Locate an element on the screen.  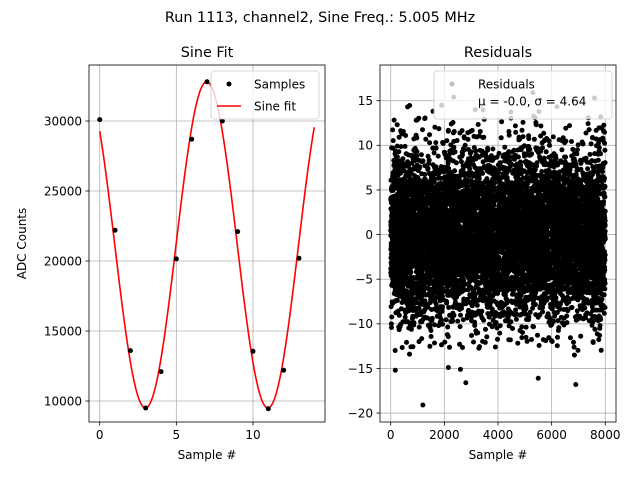
y-tick-label: 10000 is located at coordinates (63, 401).